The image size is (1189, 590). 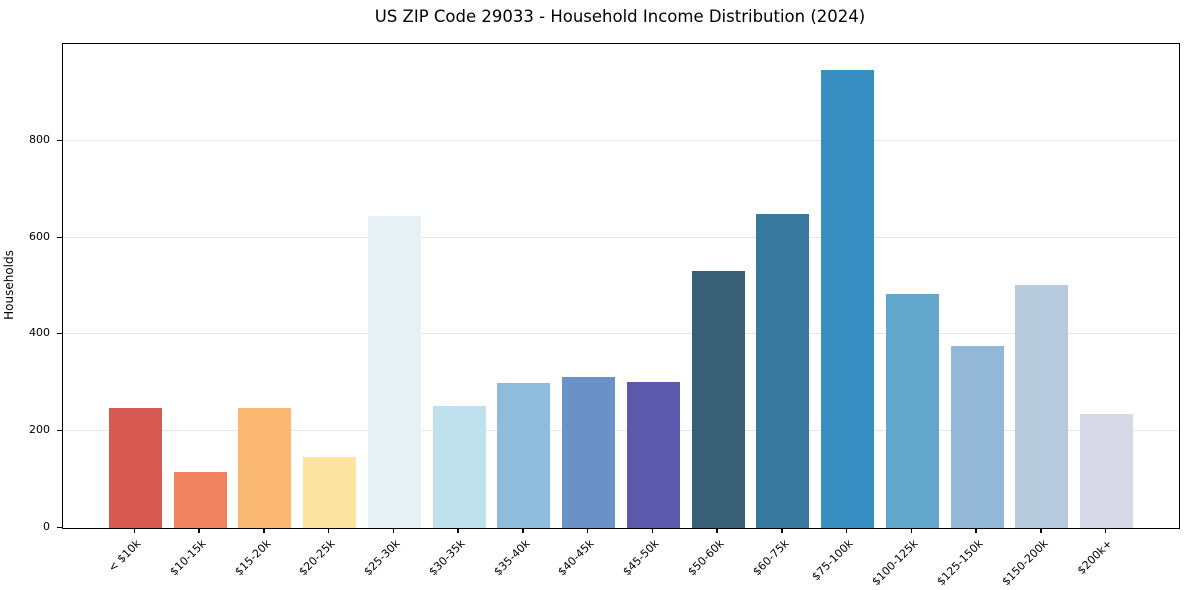 I want to click on y-tick-label: 400, so click(x=39, y=333).